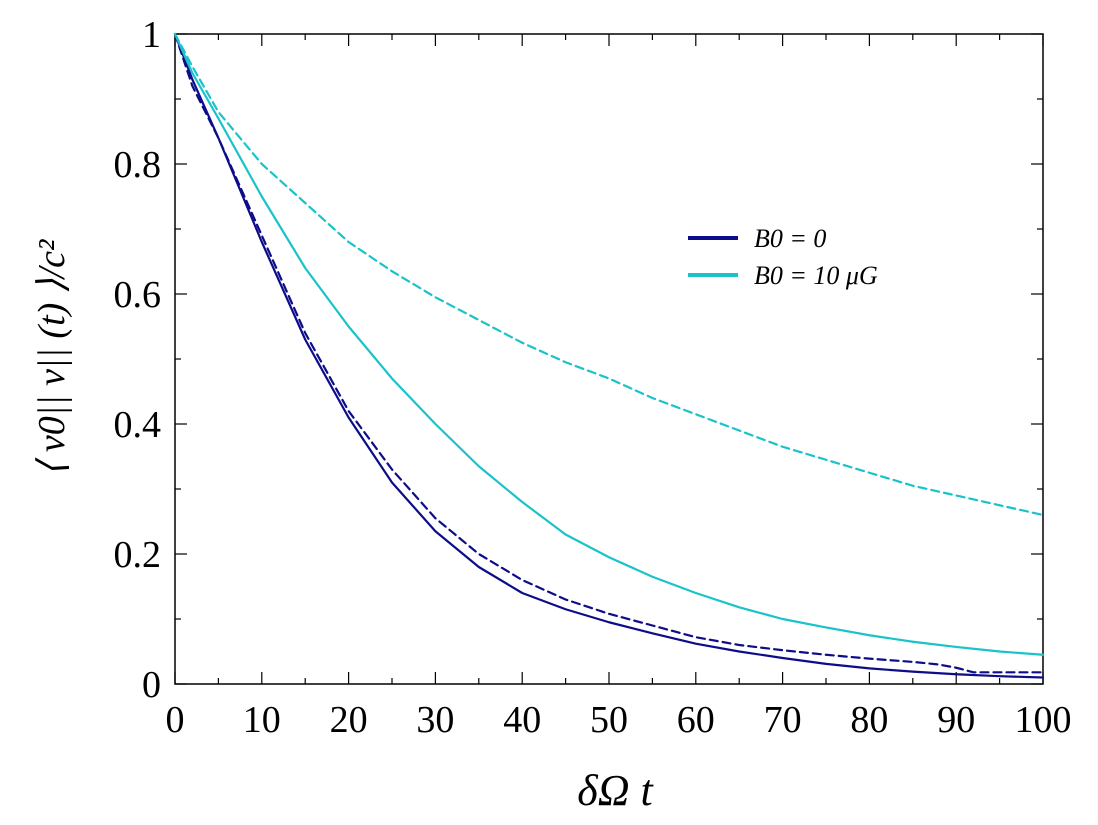 The width and height of the screenshot is (1098, 825). Describe the element at coordinates (138, 425) in the screenshot. I see `y-tick-label: 0.4` at that location.